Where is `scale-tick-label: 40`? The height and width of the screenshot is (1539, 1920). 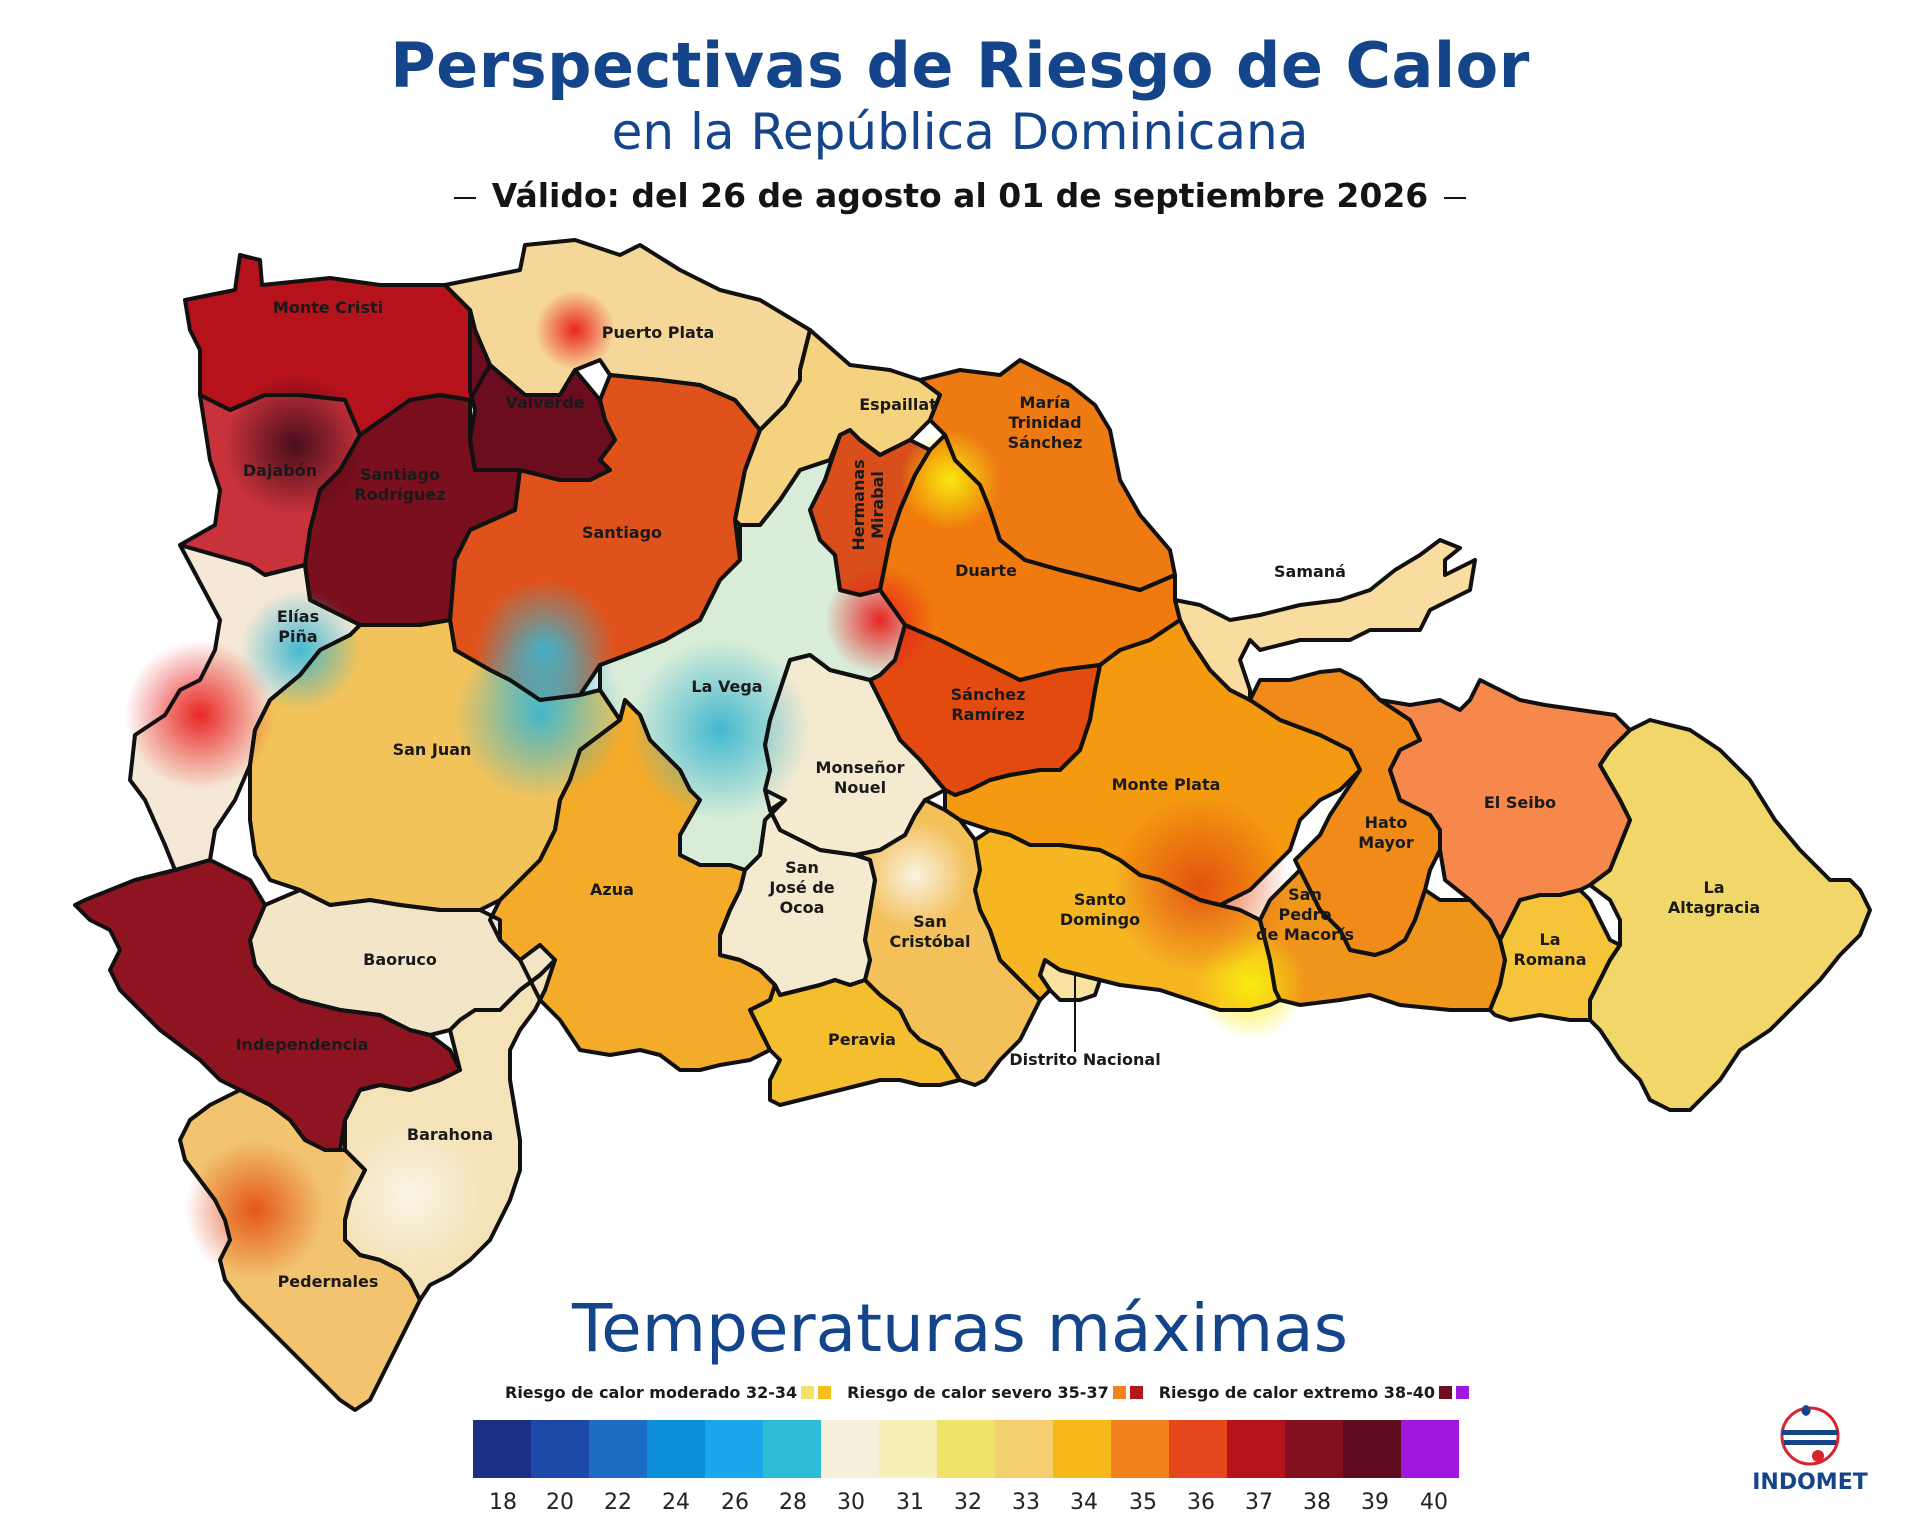 scale-tick-label: 40 is located at coordinates (1434, 1502).